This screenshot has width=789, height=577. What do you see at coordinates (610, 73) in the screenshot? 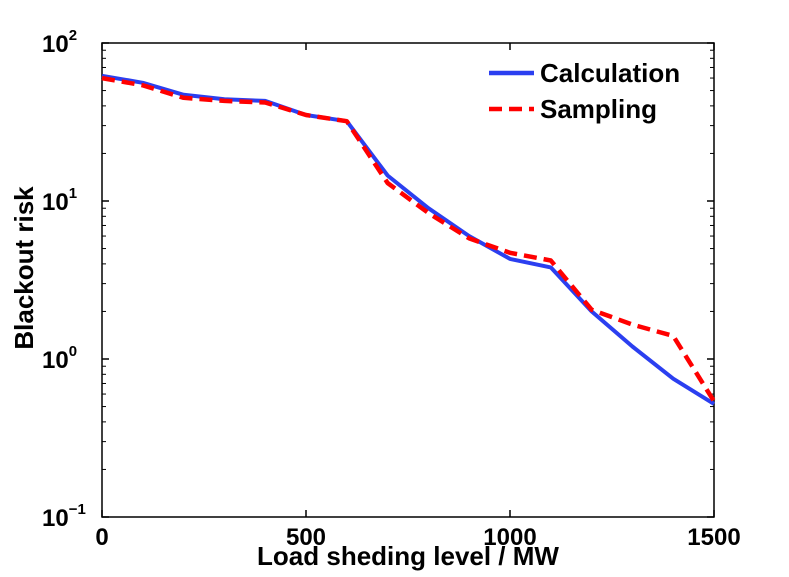
I see `legend-label-calculation: Calculation` at bounding box center [610, 73].